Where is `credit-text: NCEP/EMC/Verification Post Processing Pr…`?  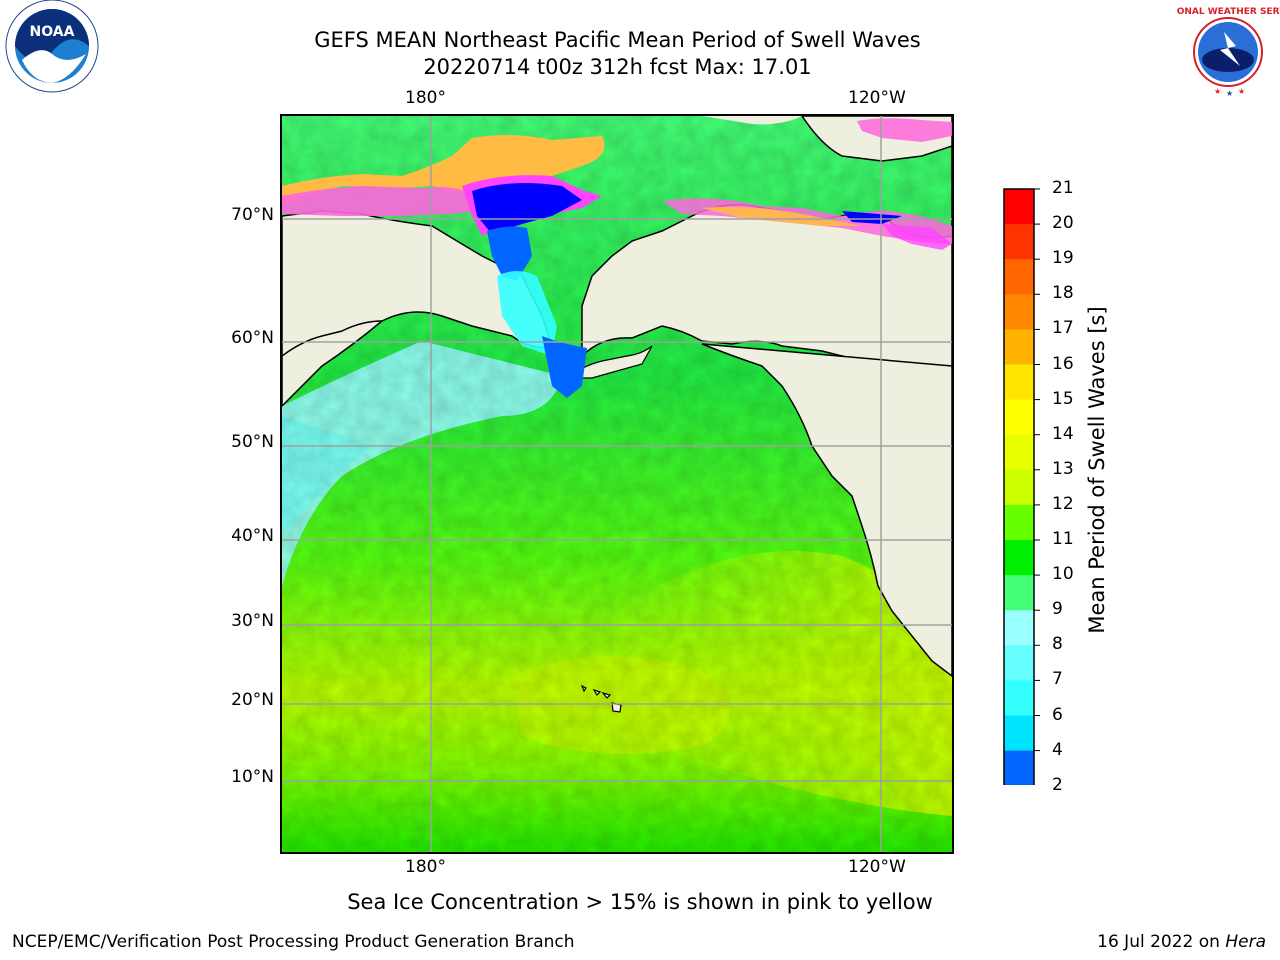 credit-text: NCEP/EMC/Verification Post Processing Pr… is located at coordinates (293, 942).